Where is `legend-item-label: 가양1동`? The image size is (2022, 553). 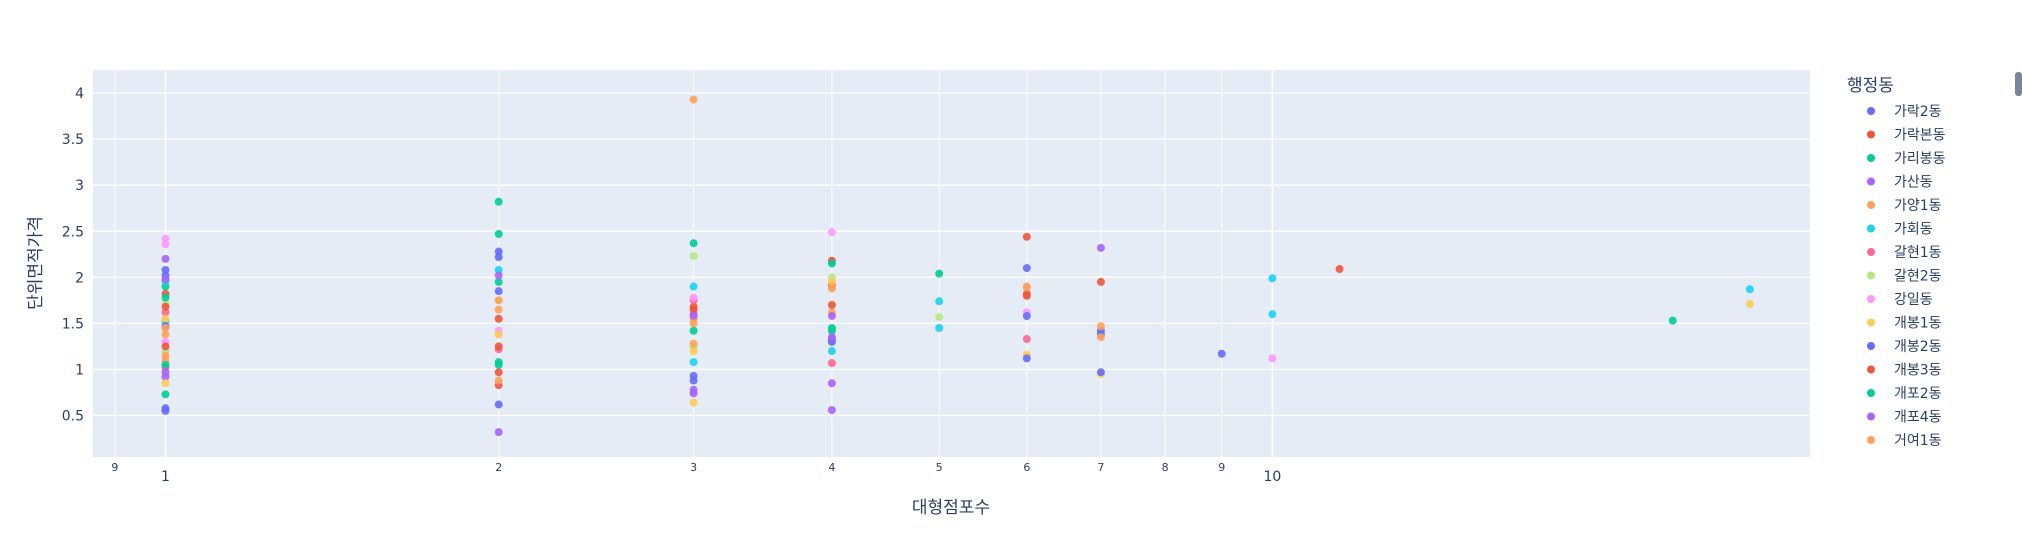 legend-item-label: 가양1동 is located at coordinates (1918, 206).